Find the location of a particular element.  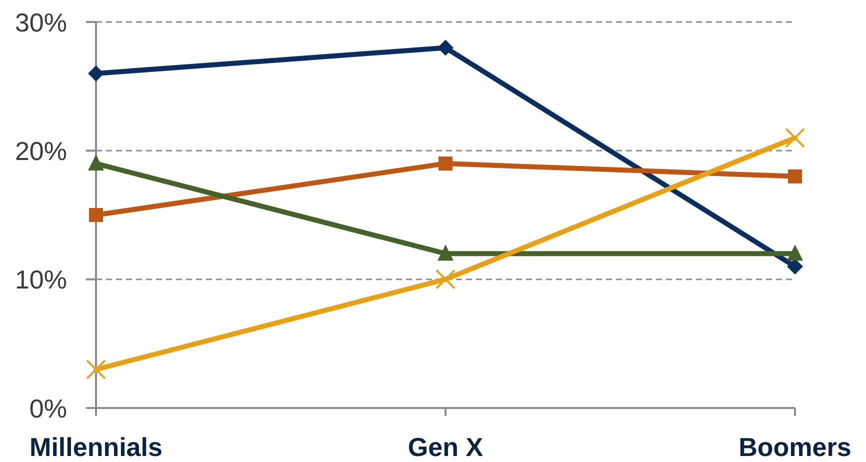

y-tick-label: 0% is located at coordinates (48, 408).